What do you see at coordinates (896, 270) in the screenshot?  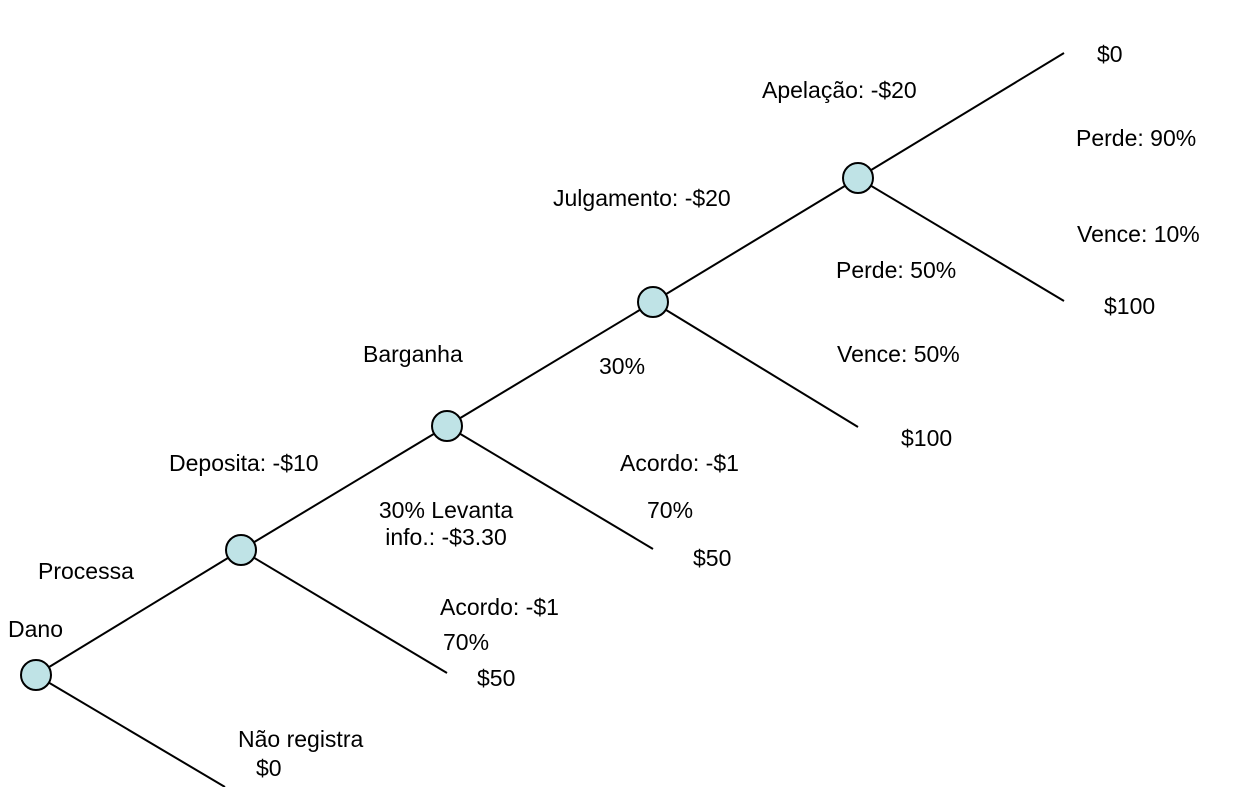 I see `label-perde-50: Perde: 50%` at bounding box center [896, 270].